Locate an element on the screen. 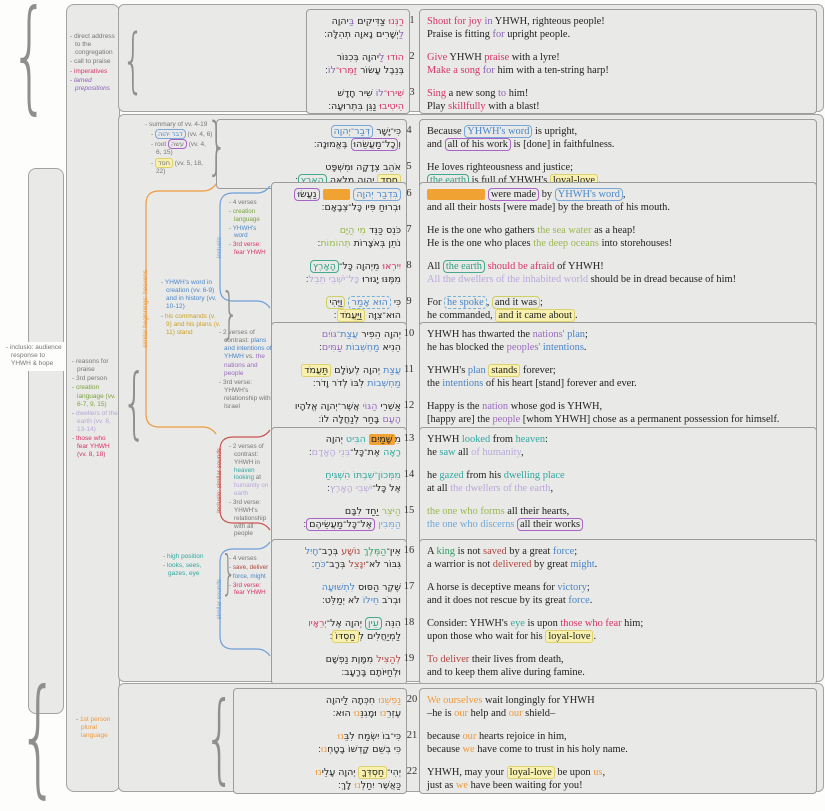  text-segment: he is located at coordinates (433, 475).